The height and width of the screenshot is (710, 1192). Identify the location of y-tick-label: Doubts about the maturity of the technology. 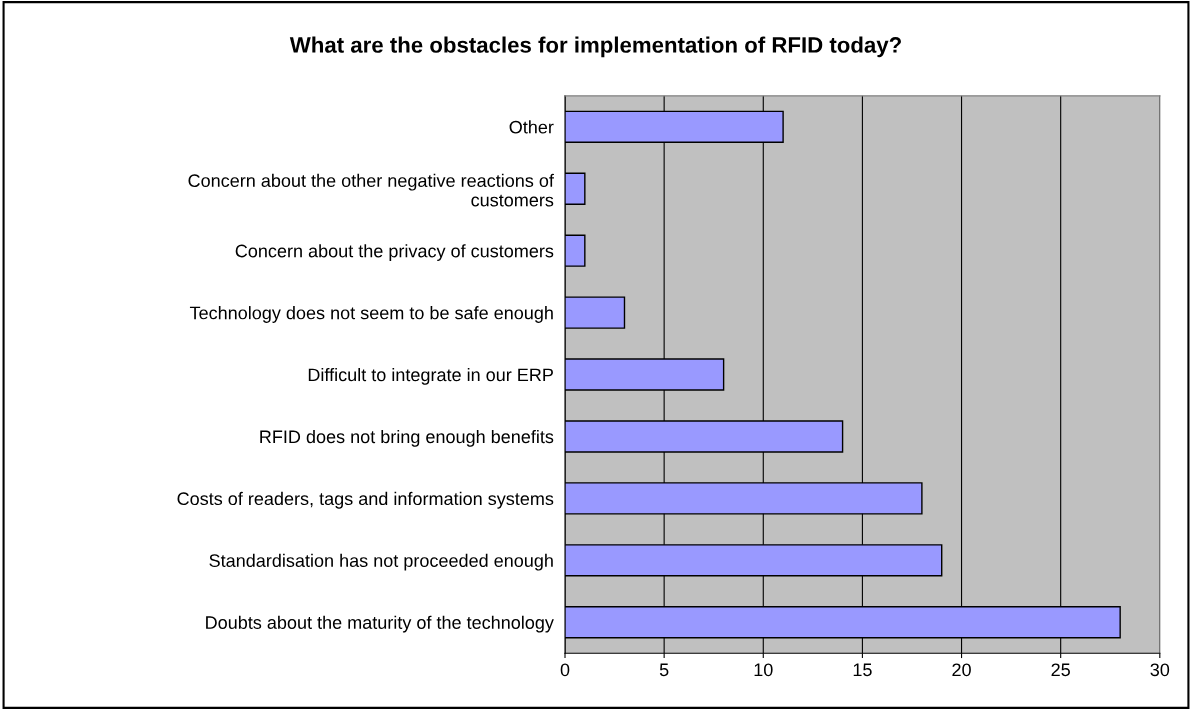
(380, 624).